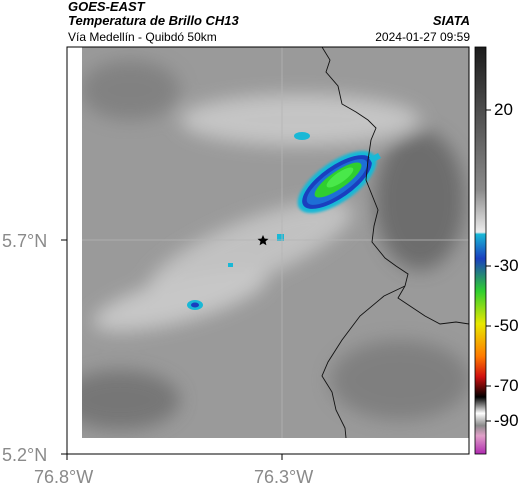 The height and width of the screenshot is (491, 526). What do you see at coordinates (506, 325) in the screenshot?
I see `colorbar-label-minus50: -50` at bounding box center [506, 325].